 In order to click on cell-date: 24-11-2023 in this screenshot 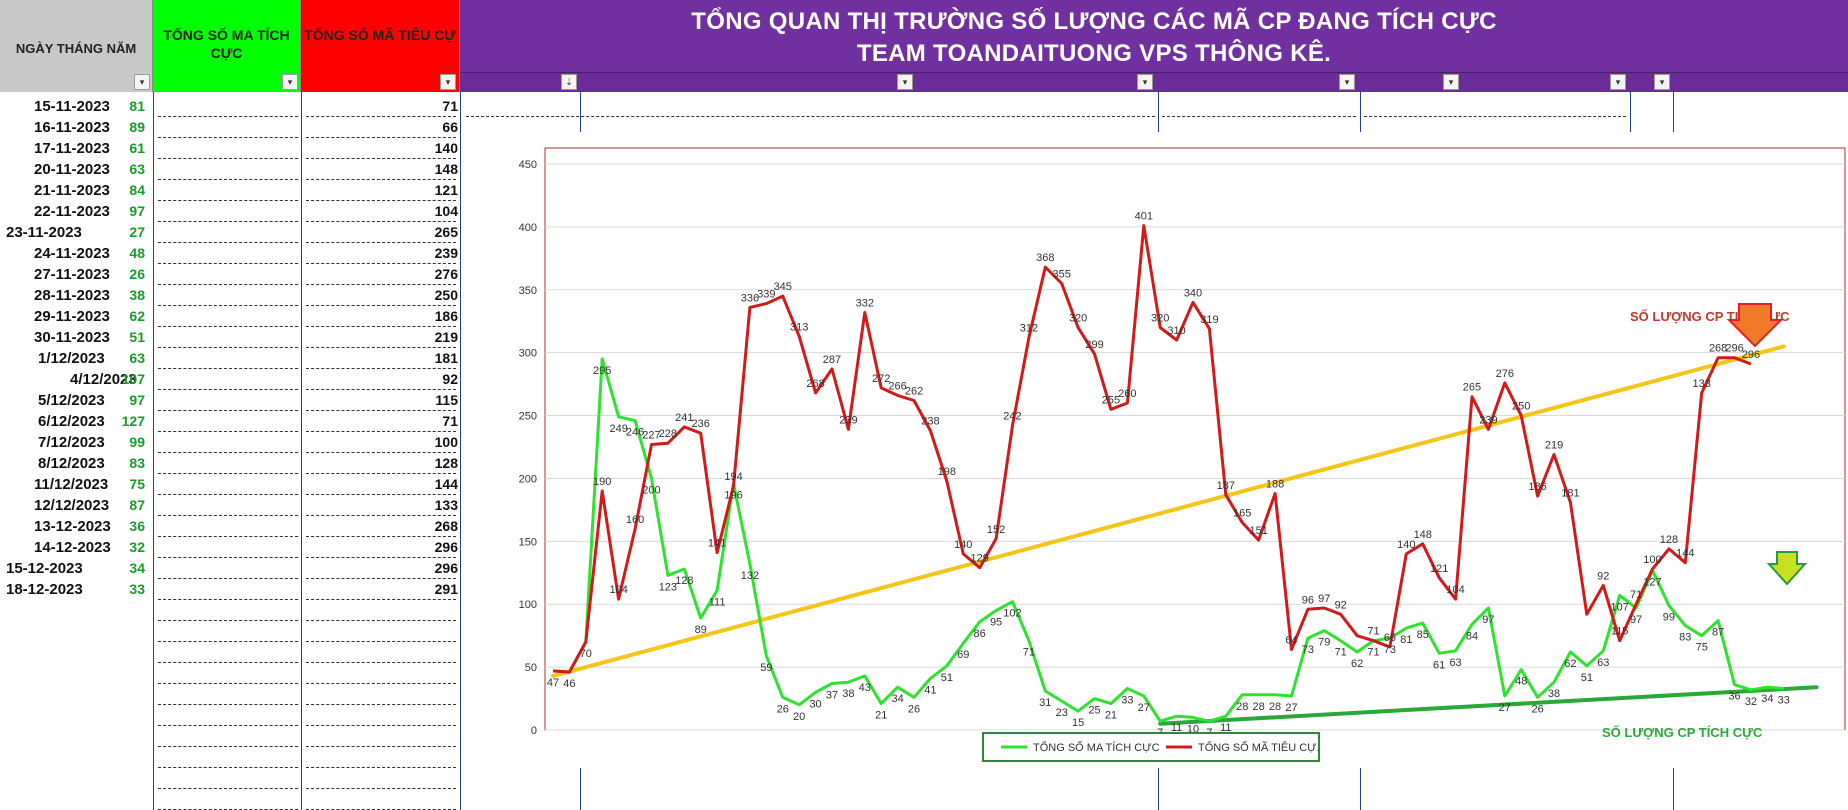, I will do `click(72, 253)`.